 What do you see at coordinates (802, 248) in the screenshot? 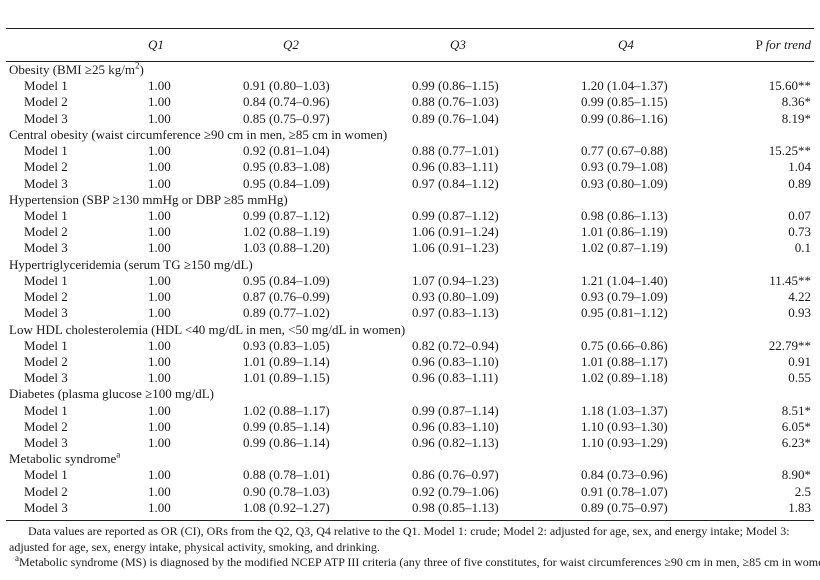
I see `cell-p-for-trend: 0.1` at bounding box center [802, 248].